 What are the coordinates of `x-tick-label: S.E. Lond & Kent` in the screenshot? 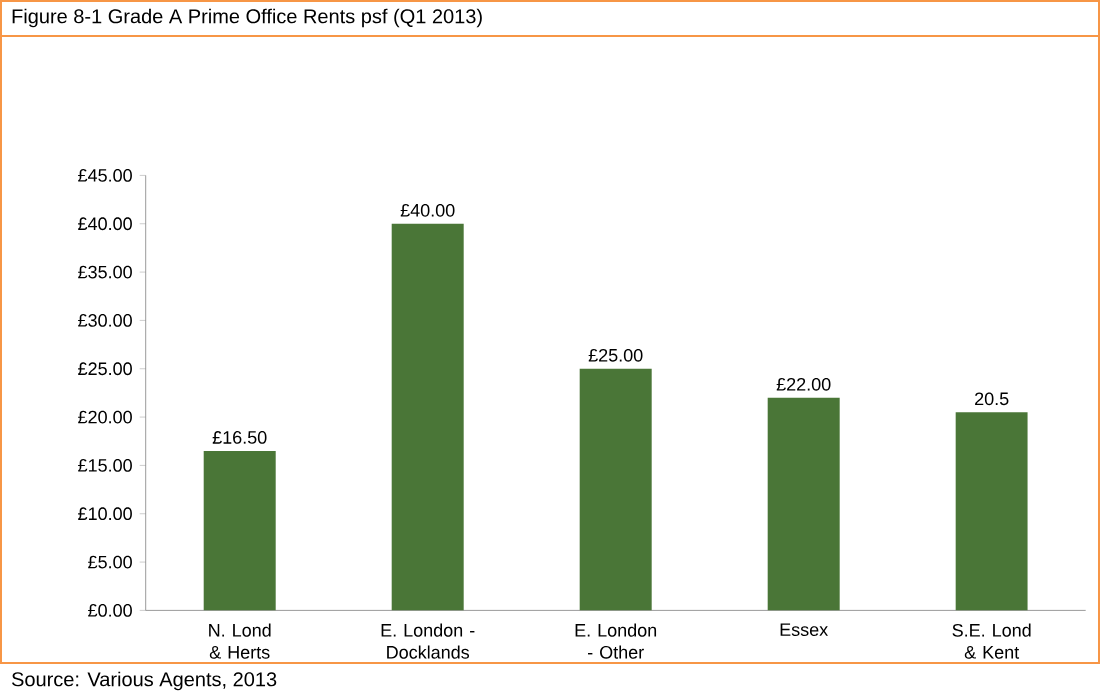 It's located at (991, 641).